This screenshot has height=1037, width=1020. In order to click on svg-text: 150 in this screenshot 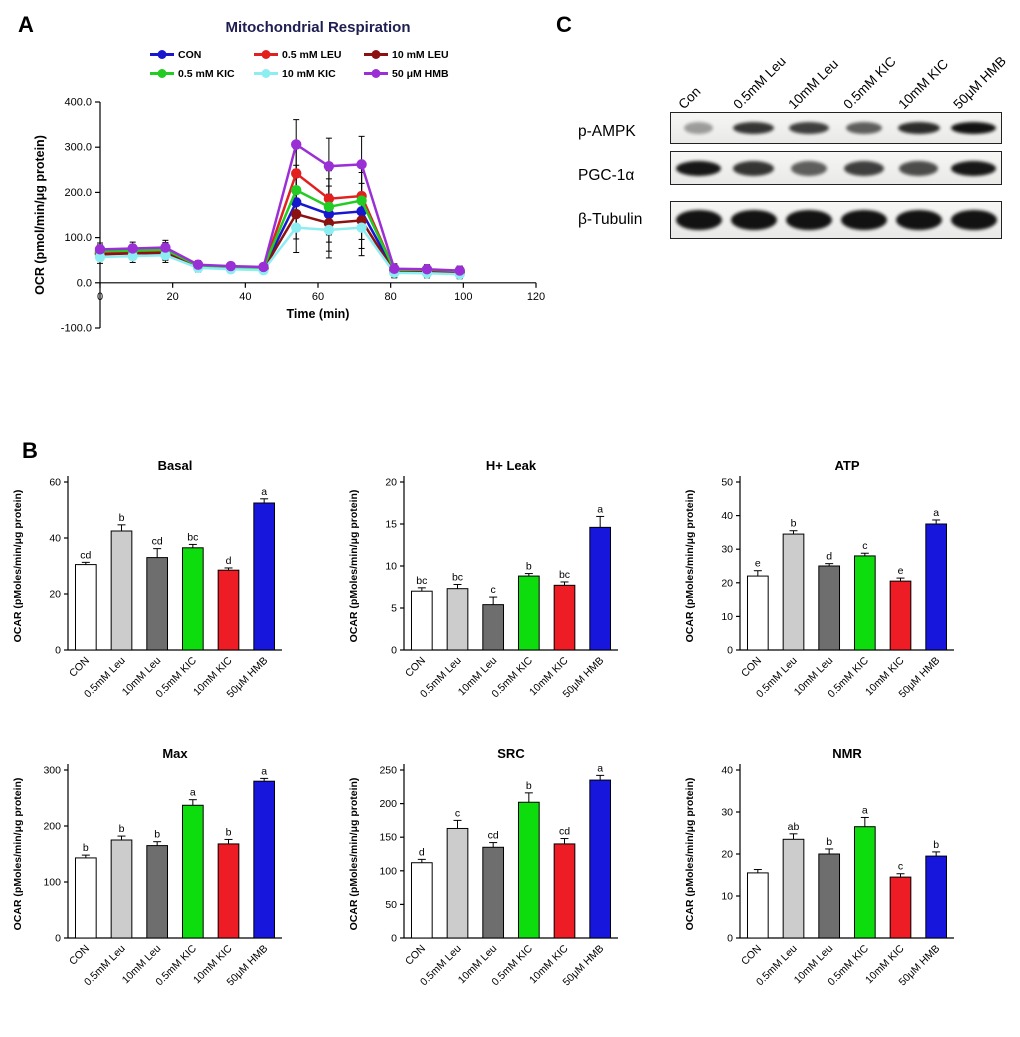, I will do `click(388, 838)`.